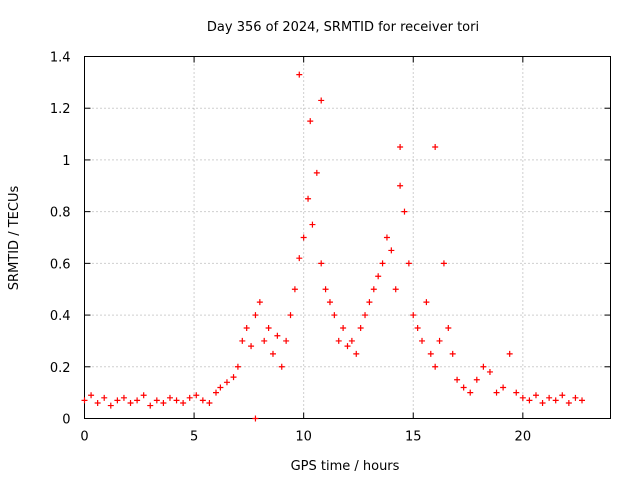  I want to click on x-tick-label: 0, so click(84, 437).